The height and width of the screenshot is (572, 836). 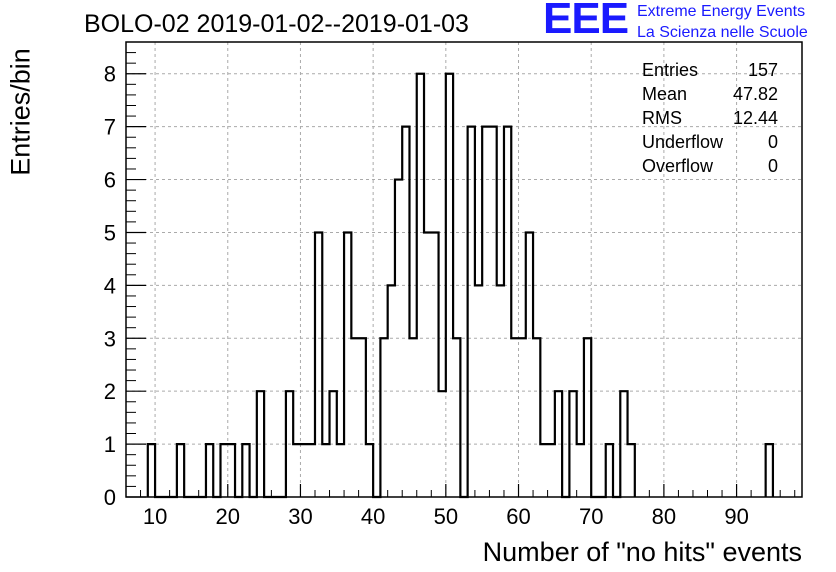 I want to click on x-tick-label: 40, so click(x=373, y=516).